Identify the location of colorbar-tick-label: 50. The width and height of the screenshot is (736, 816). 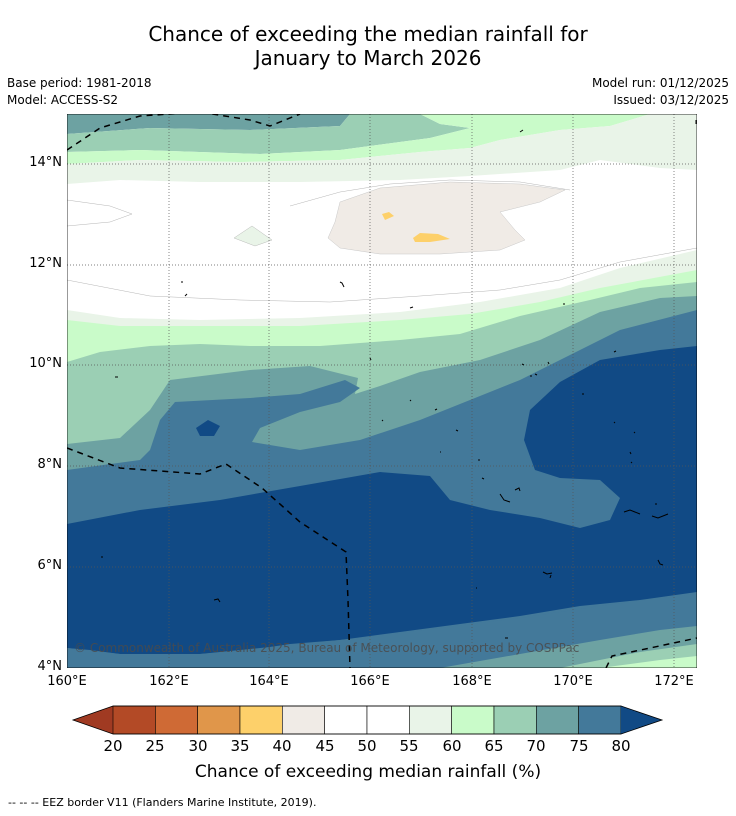
(367, 746).